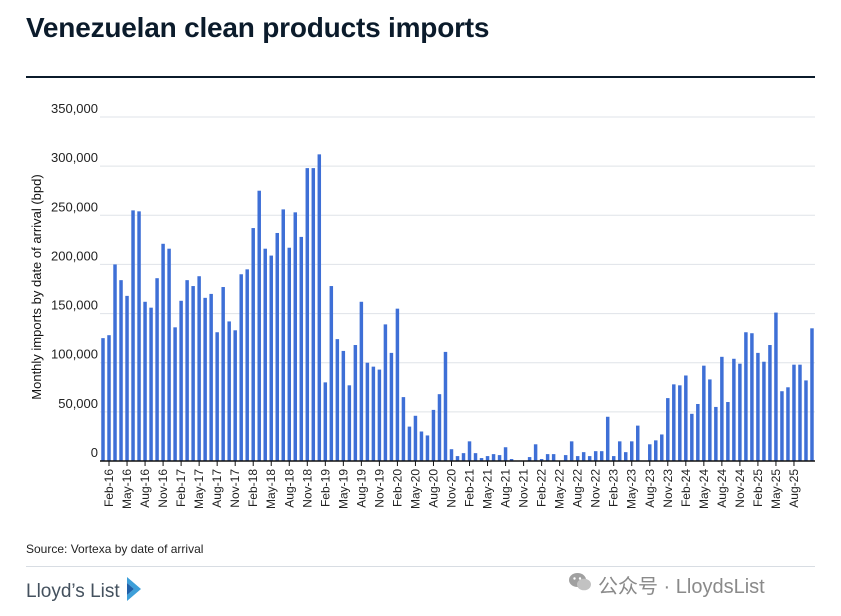  Describe the element at coordinates (235, 488) in the screenshot. I see `x-tick-label: Nov-17` at that location.